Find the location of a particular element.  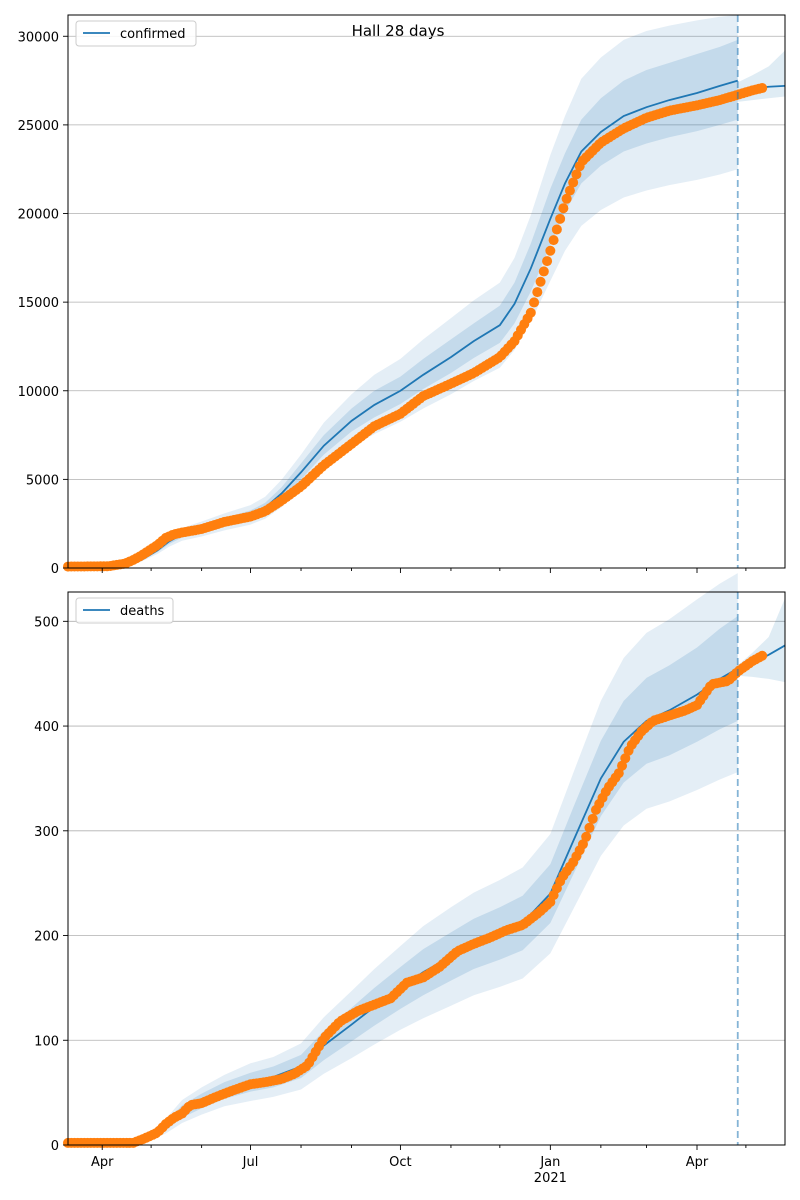

y-tick-label: 25000 is located at coordinates (38, 126).